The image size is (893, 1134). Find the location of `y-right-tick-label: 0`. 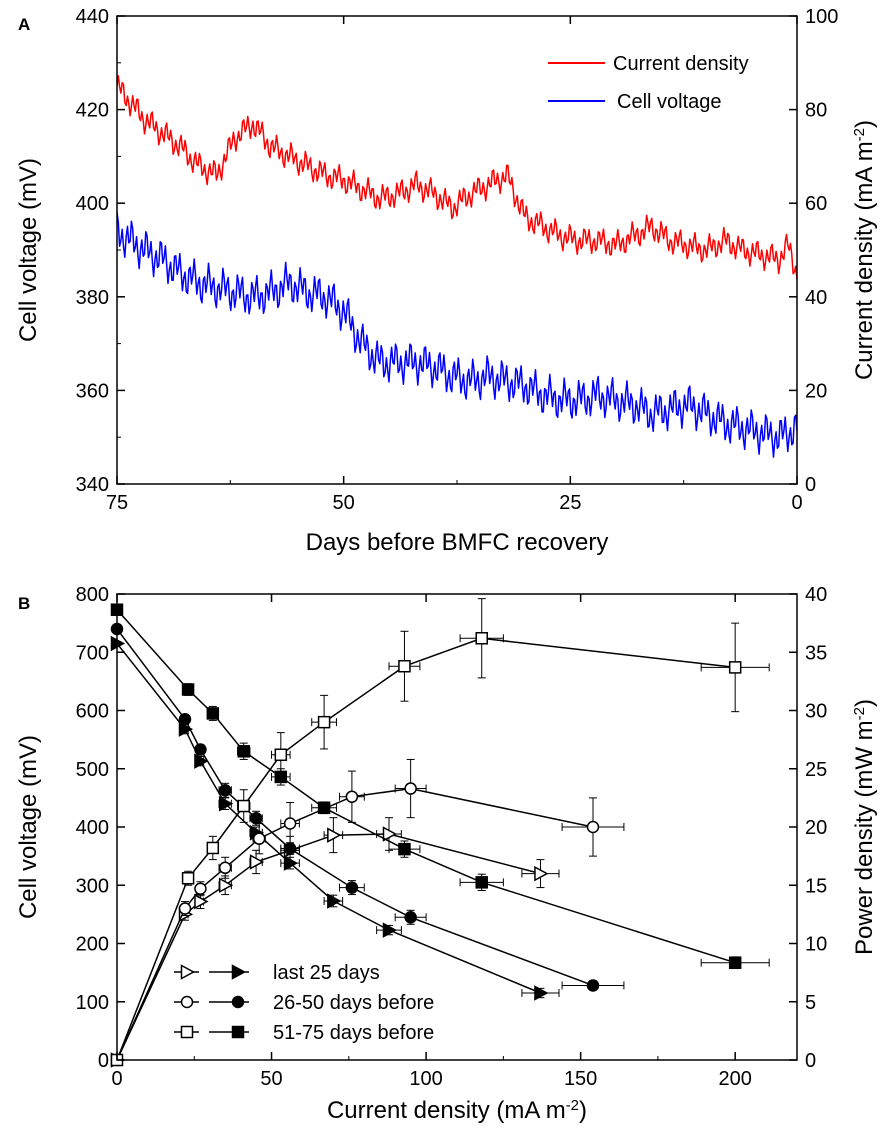

y-right-tick-label: 0 is located at coordinates (810, 1061).